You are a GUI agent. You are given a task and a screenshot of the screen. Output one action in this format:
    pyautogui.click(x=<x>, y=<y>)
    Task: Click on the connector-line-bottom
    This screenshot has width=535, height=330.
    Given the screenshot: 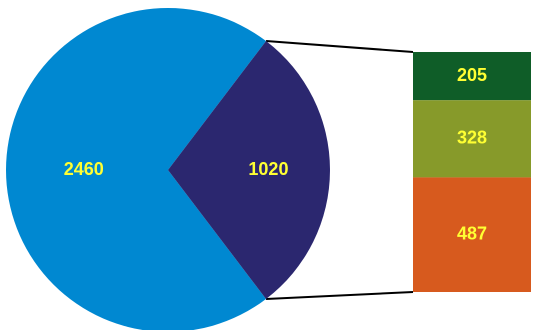 What is the action you would take?
    pyautogui.click(x=339, y=295)
    